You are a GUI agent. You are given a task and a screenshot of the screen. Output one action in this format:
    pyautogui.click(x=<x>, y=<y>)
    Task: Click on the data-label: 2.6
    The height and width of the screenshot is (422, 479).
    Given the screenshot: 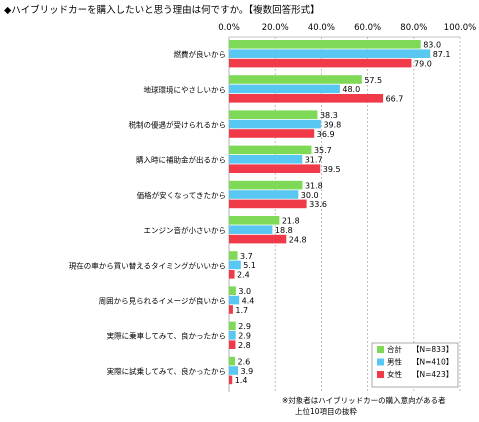 What is the action you would take?
    pyautogui.click(x=244, y=361)
    